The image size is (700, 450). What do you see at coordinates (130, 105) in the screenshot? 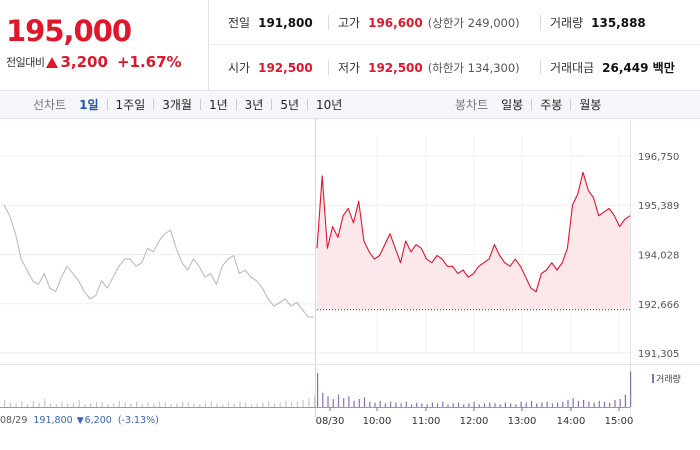
I see `period-1w: 1주일` at bounding box center [130, 105].